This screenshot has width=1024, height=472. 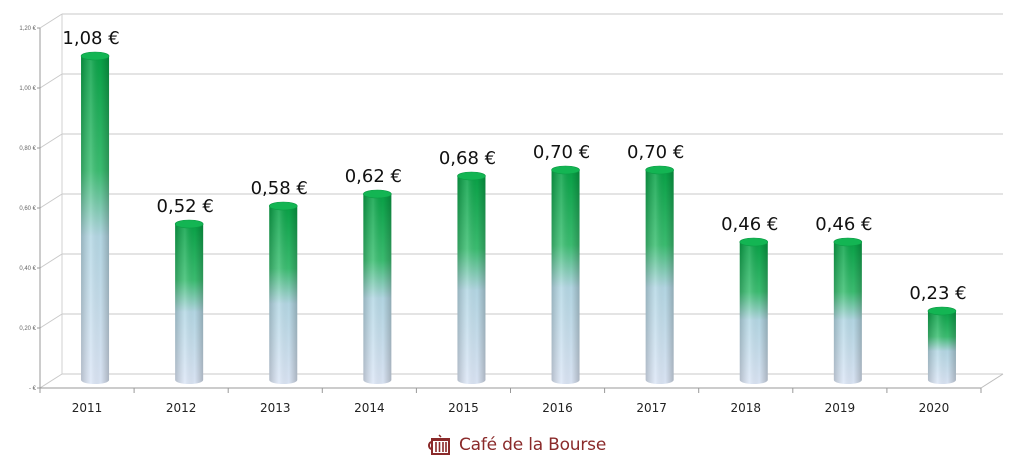 What do you see at coordinates (90, 38) in the screenshot?
I see `value-label: 1,08 €` at bounding box center [90, 38].